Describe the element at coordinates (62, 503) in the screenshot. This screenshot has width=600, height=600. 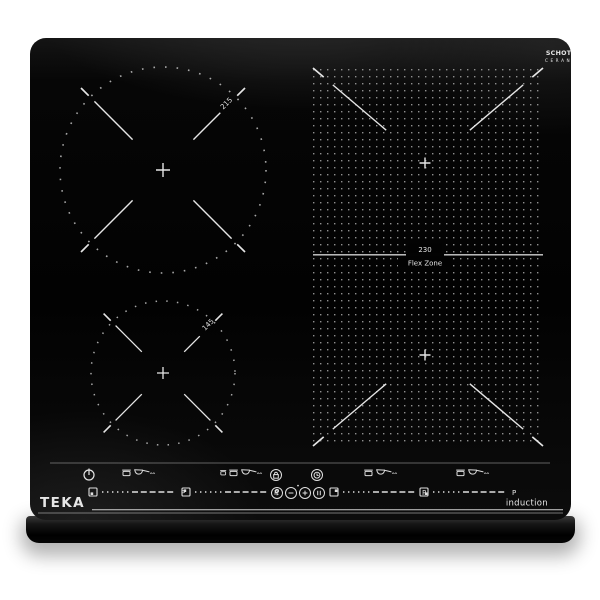
I see `brand-logo: TEKA` at that location.